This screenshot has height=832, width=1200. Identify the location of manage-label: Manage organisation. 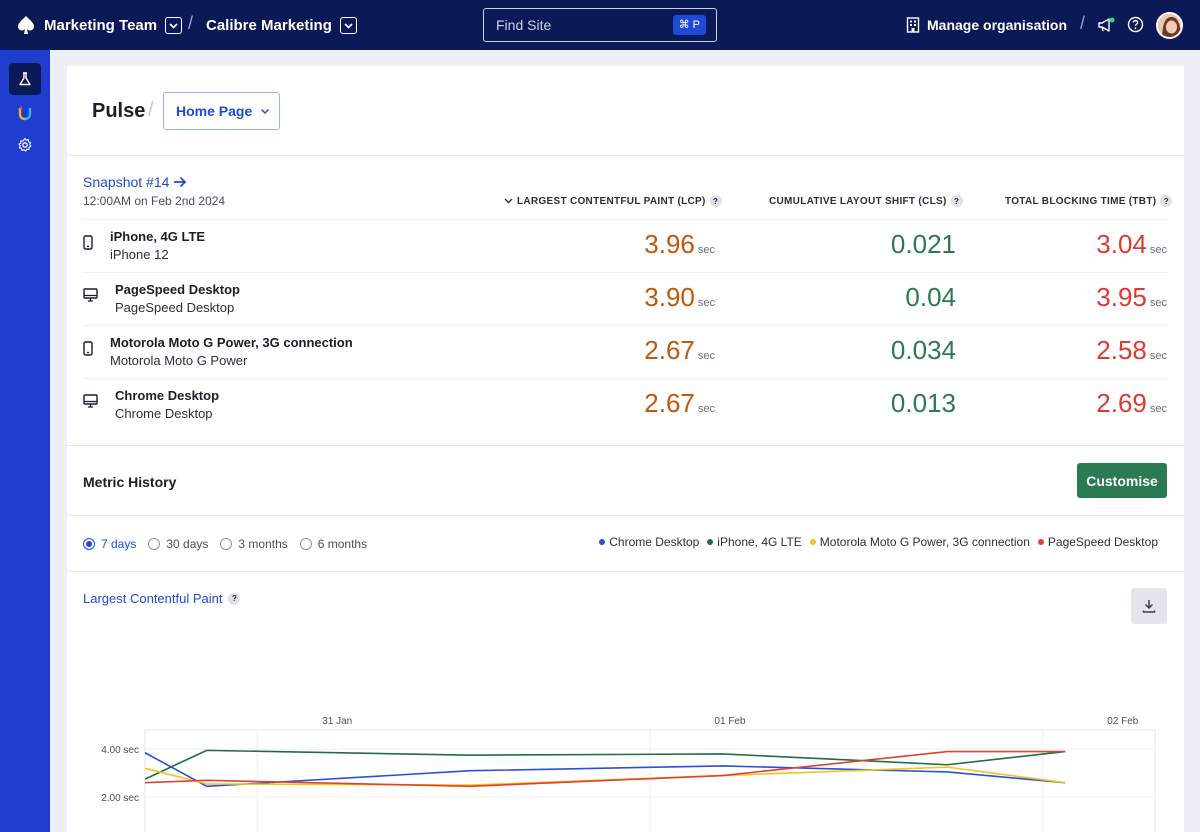
(997, 25).